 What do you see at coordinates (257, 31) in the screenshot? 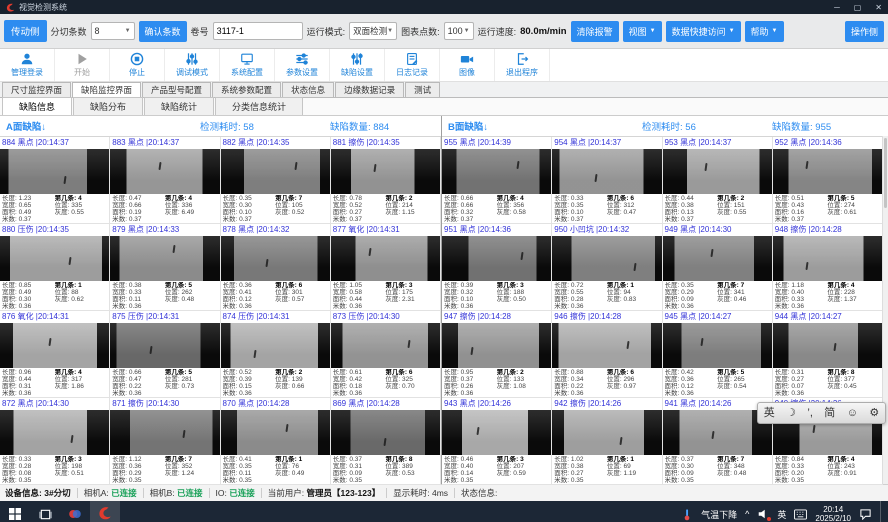
I see `roll-number-input` at bounding box center [257, 31].